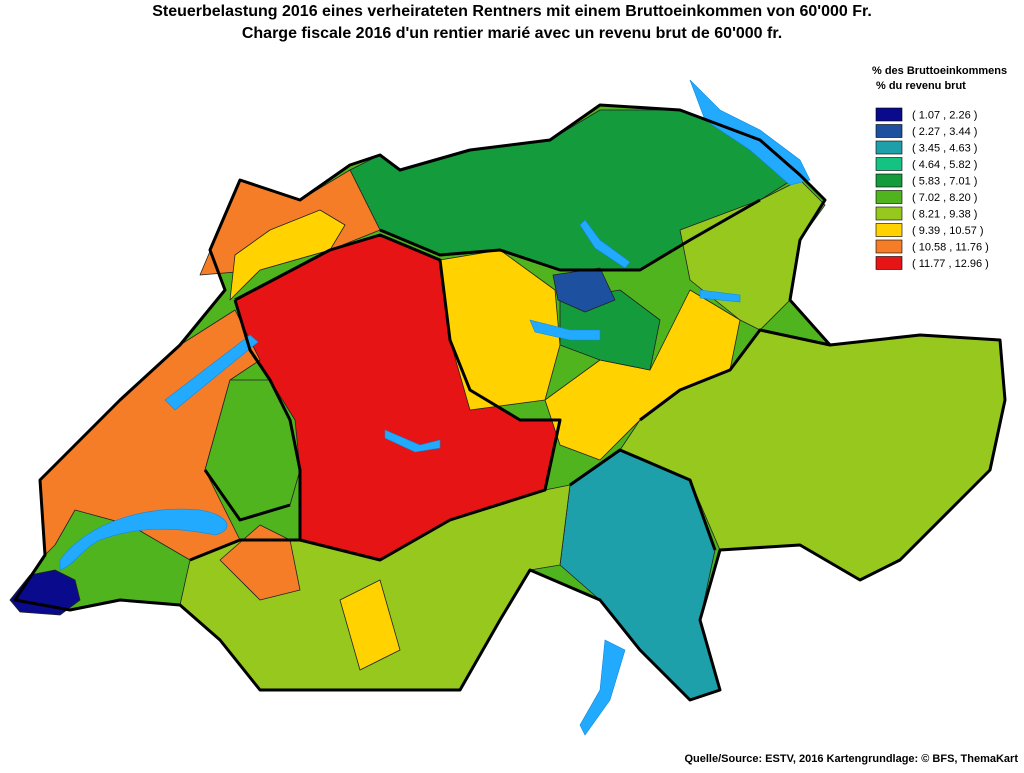 Image resolution: width=1024 pixels, height=773 pixels. What do you see at coordinates (735, 375) in the screenshot?
I see `border-graubuenden` at bounding box center [735, 375].